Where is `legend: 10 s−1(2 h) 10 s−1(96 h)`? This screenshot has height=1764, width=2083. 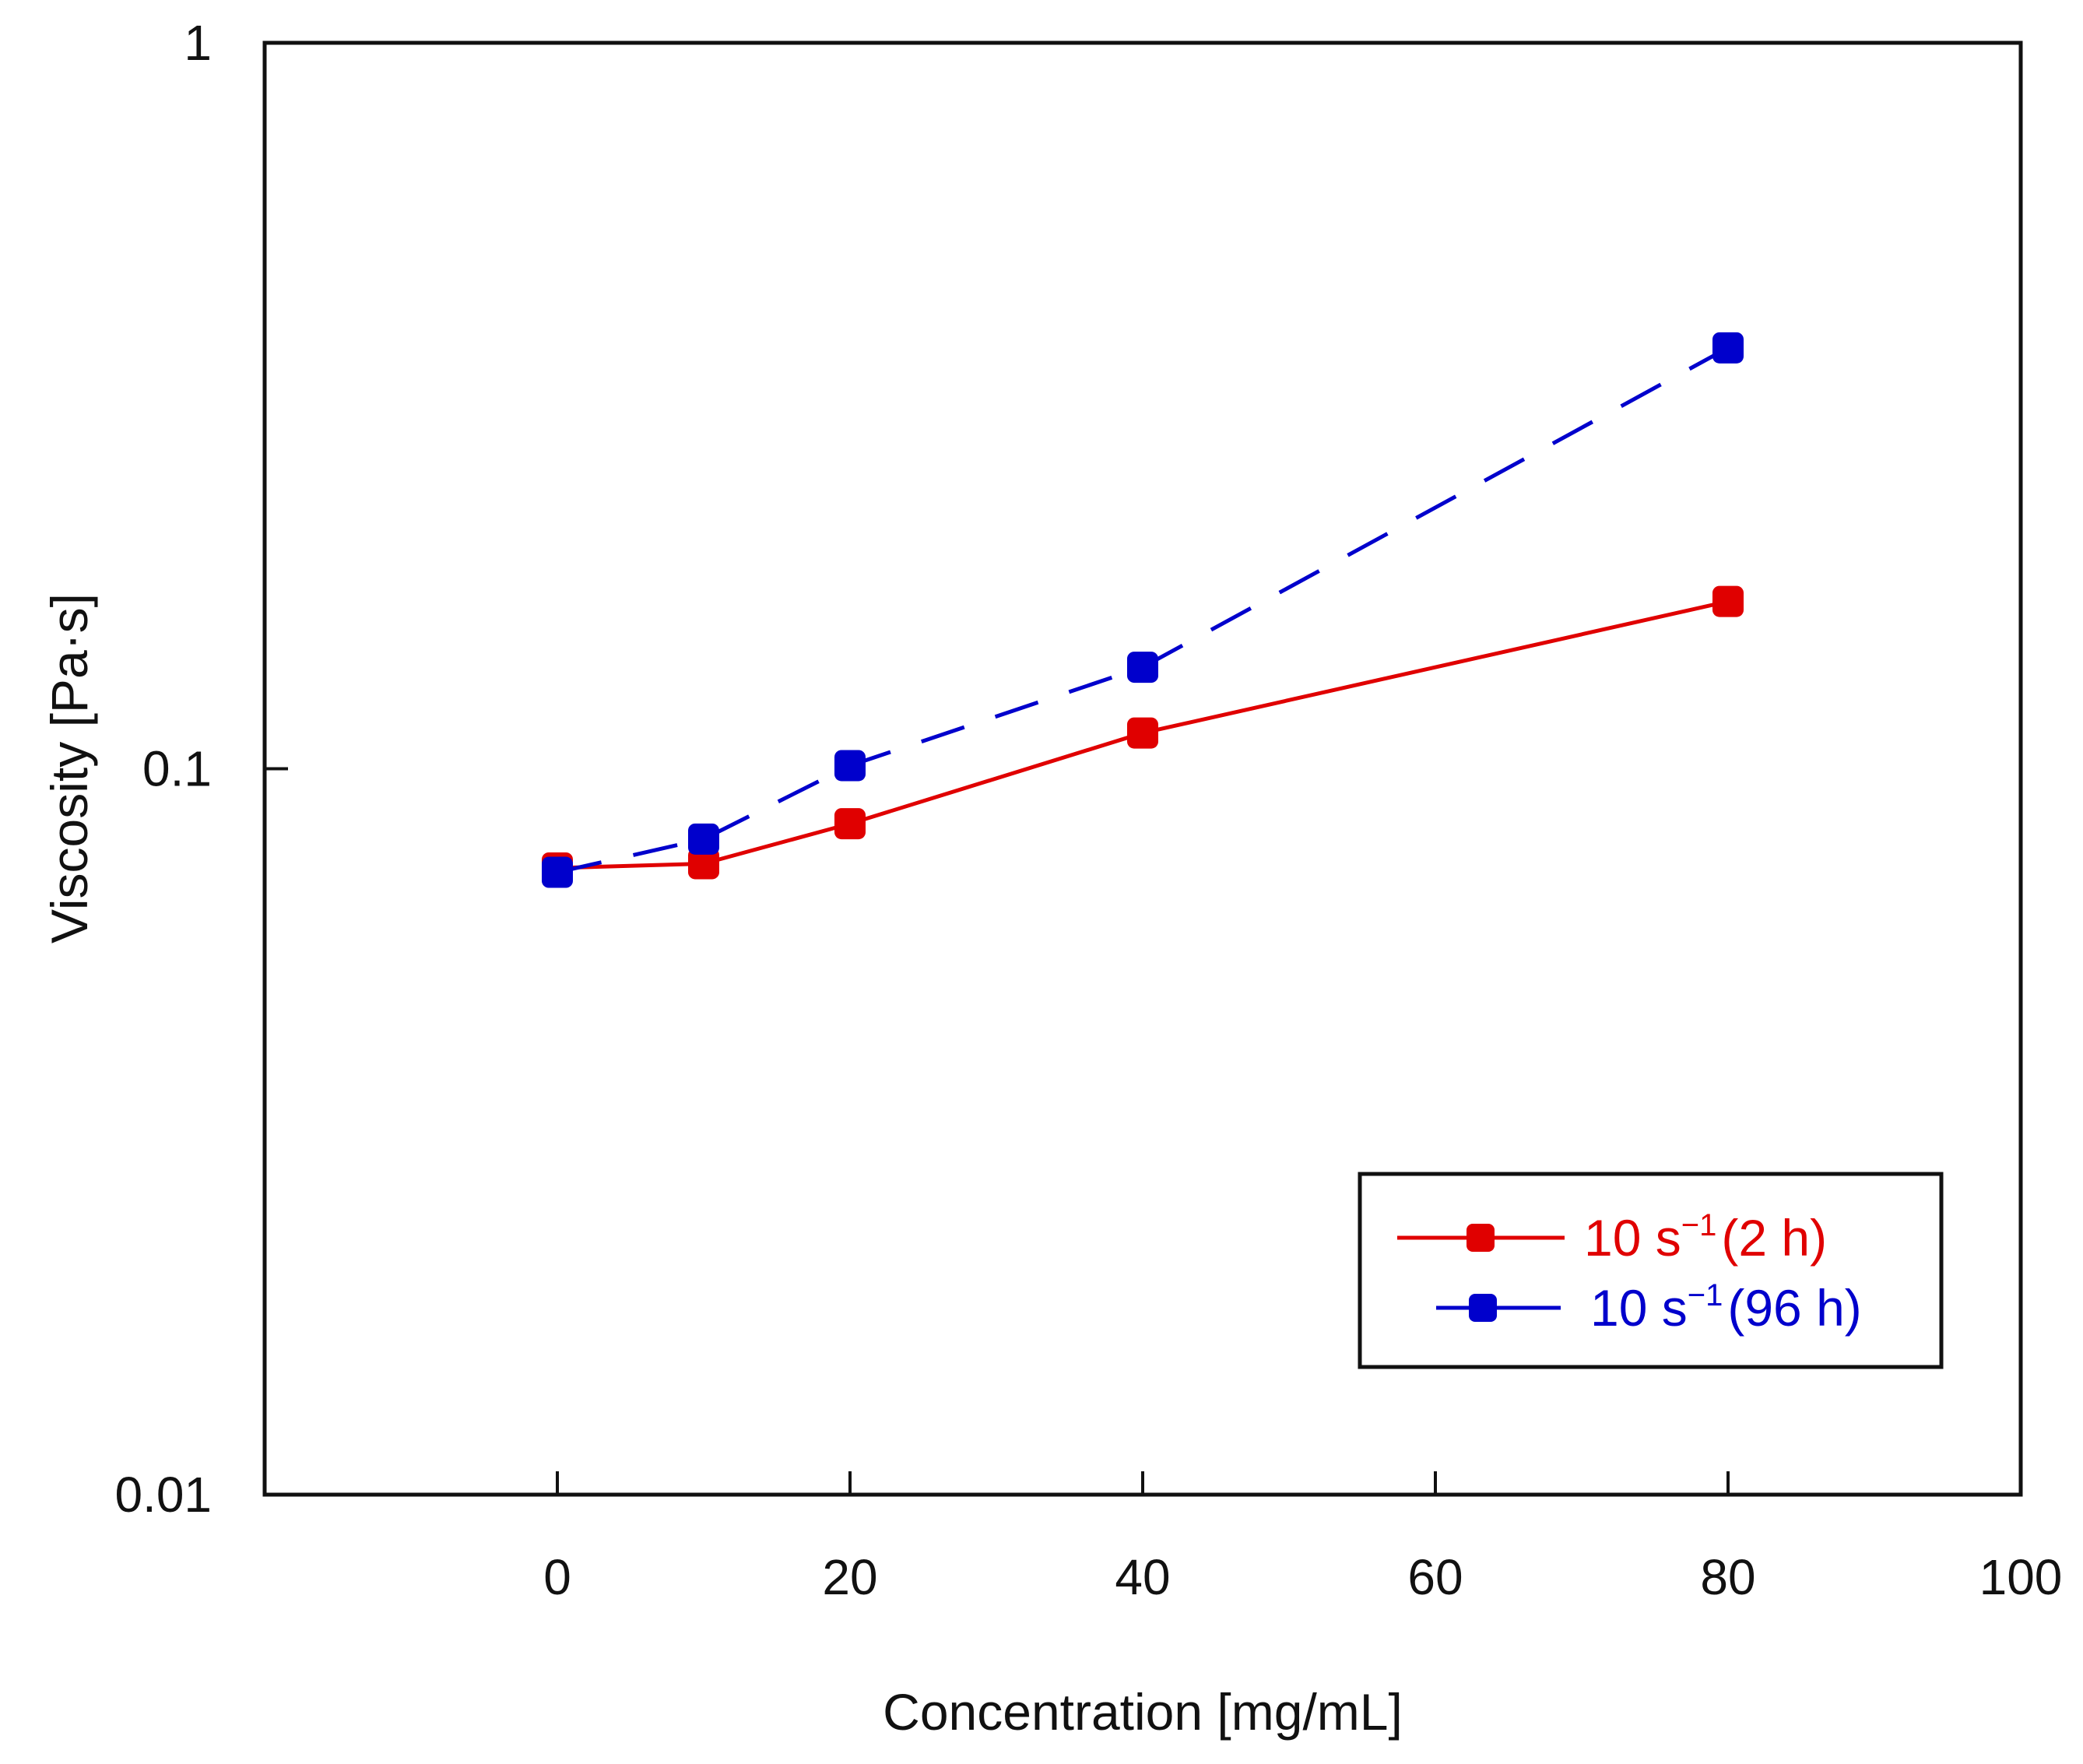 legend: 10 s−1(2 h) 10 s−1(96 h) is located at coordinates (1651, 1270).